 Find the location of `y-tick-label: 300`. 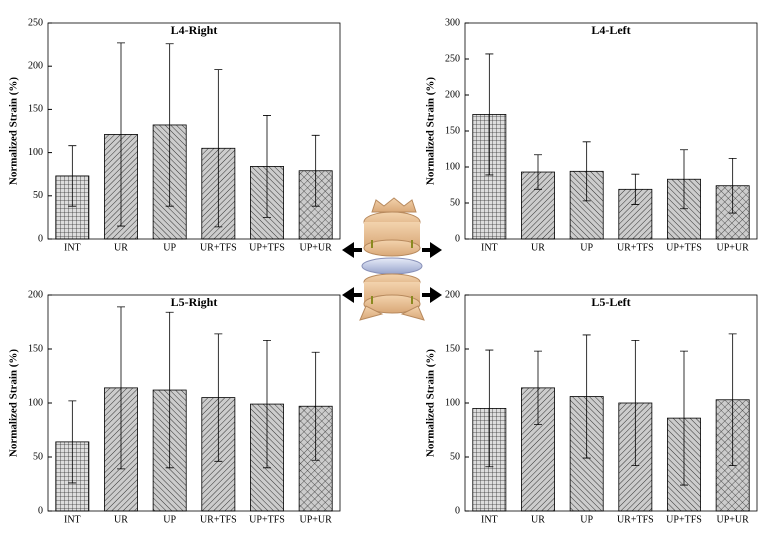

y-tick-label: 300 is located at coordinates (452, 22).